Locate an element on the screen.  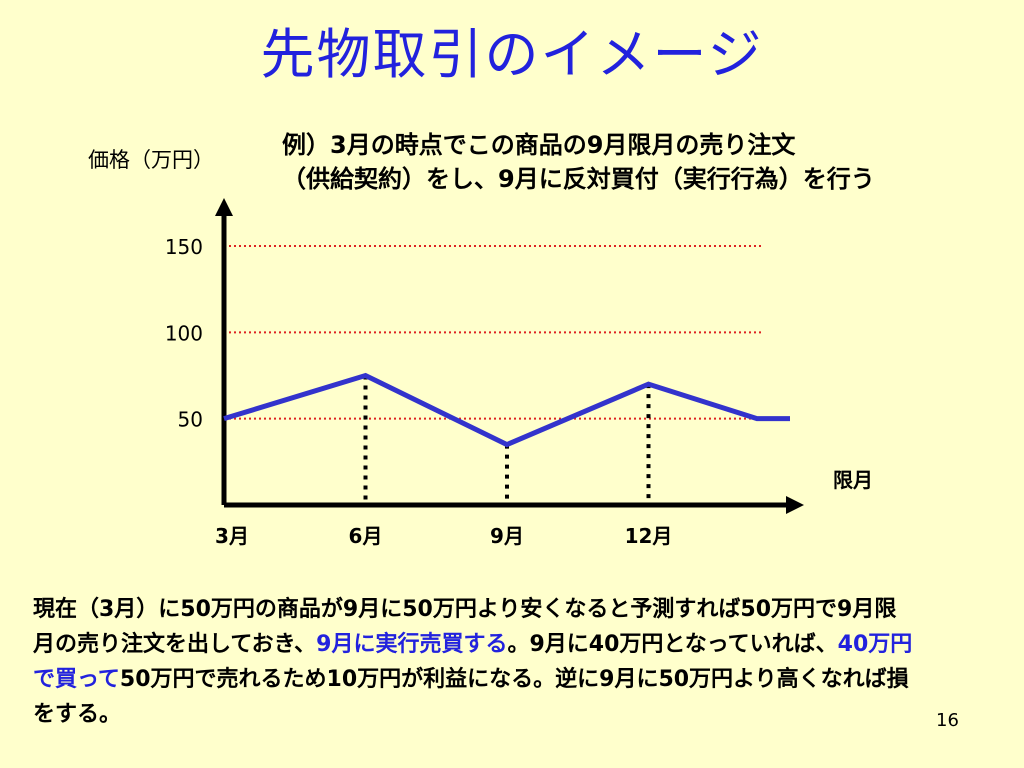
y-tick-label-150: 150 is located at coordinates (184, 247).